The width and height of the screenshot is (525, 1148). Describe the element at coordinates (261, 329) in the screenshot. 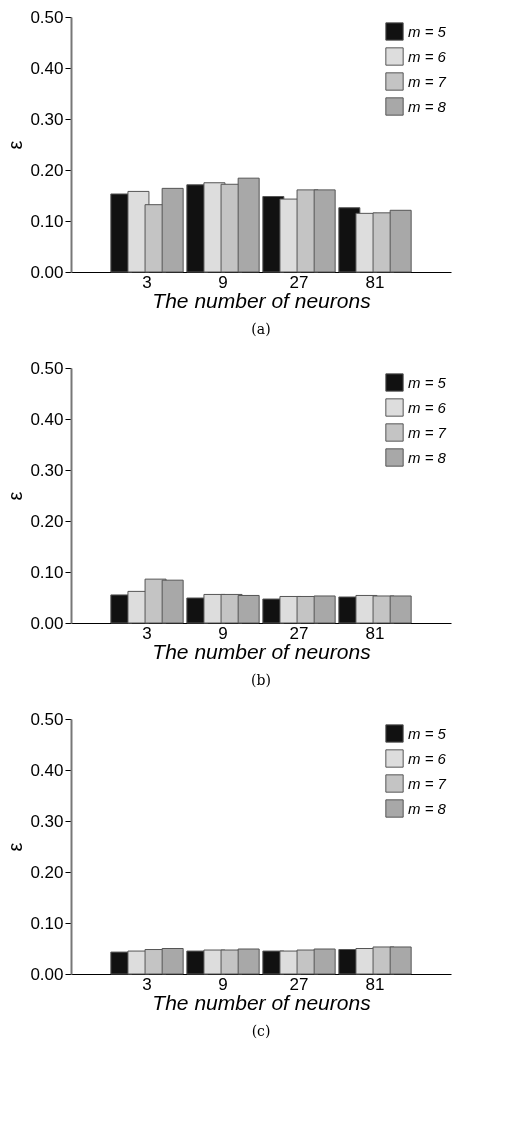

I see `text: (a)` at that location.